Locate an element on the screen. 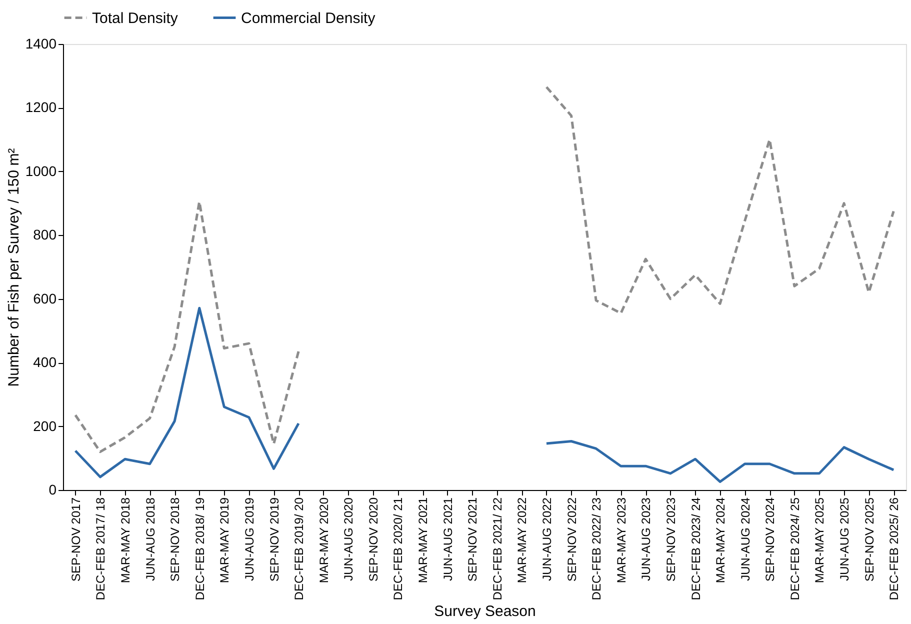 This screenshot has width=911, height=624. x-tick-label: SEP-NOV 2022 is located at coordinates (571, 539).